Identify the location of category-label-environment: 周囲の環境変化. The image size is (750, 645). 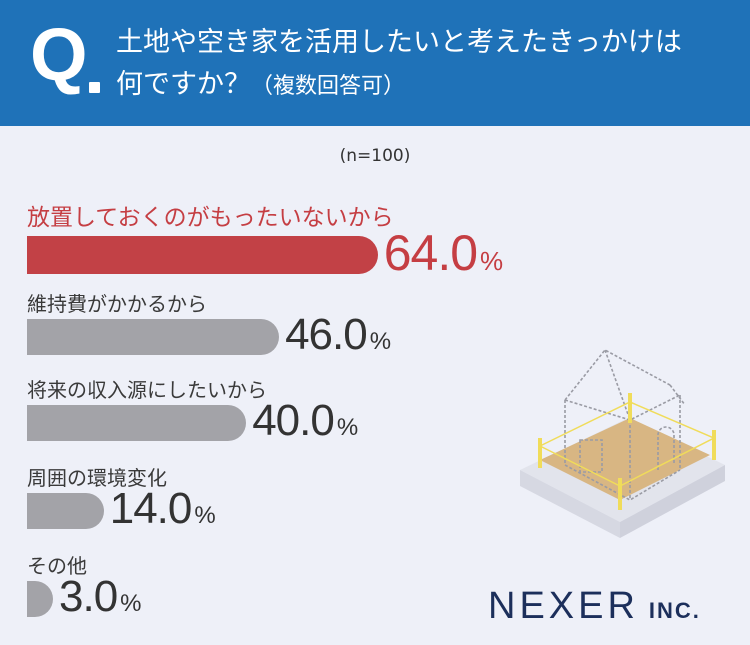
(97, 478).